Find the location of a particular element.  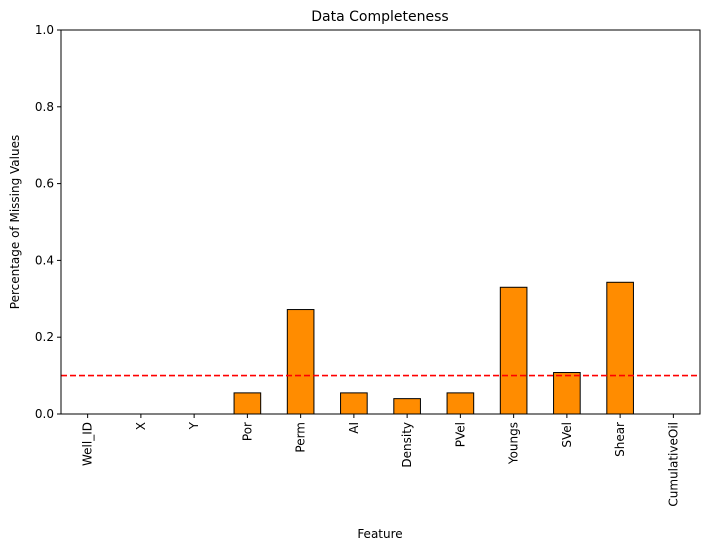

y-tick-label: 0.4 is located at coordinates (44, 260).